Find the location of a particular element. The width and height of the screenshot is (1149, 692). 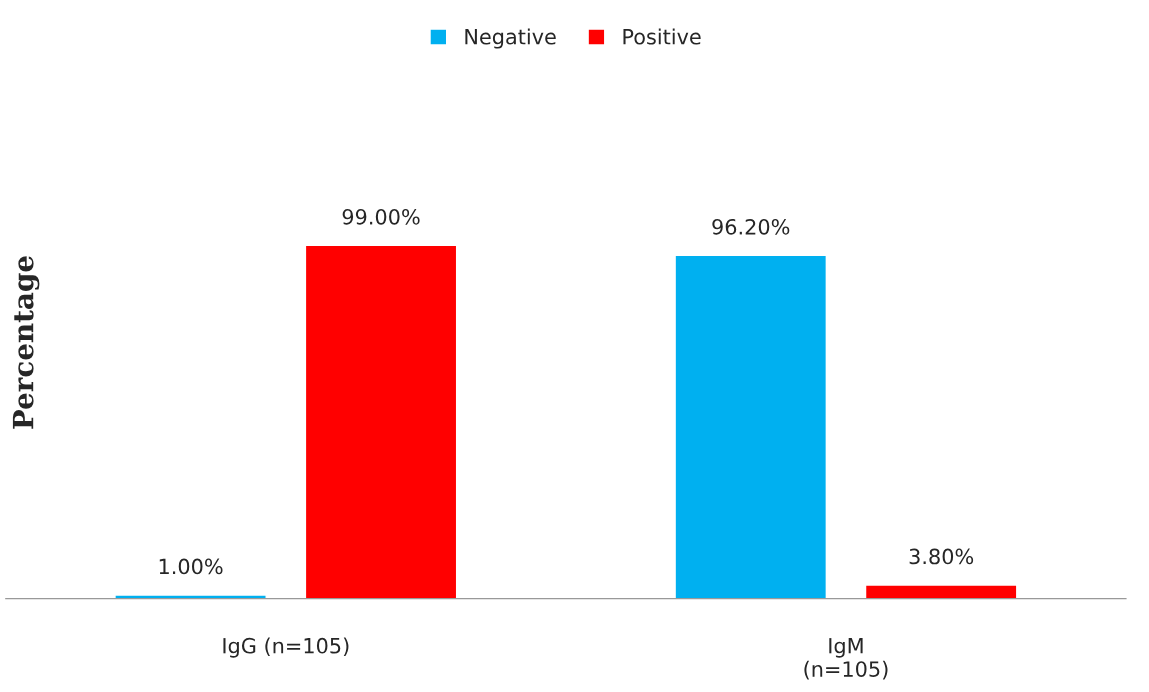

x-tick-label: IgG (n=105) is located at coordinates (286, 647).